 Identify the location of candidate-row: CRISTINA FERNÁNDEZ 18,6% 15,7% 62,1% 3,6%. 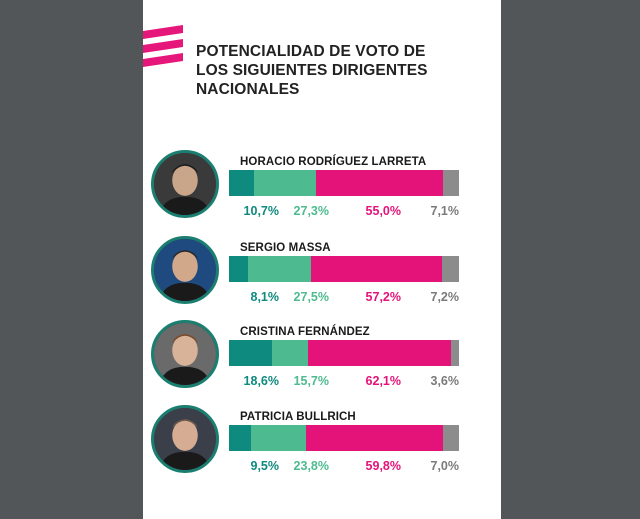
(322, 360).